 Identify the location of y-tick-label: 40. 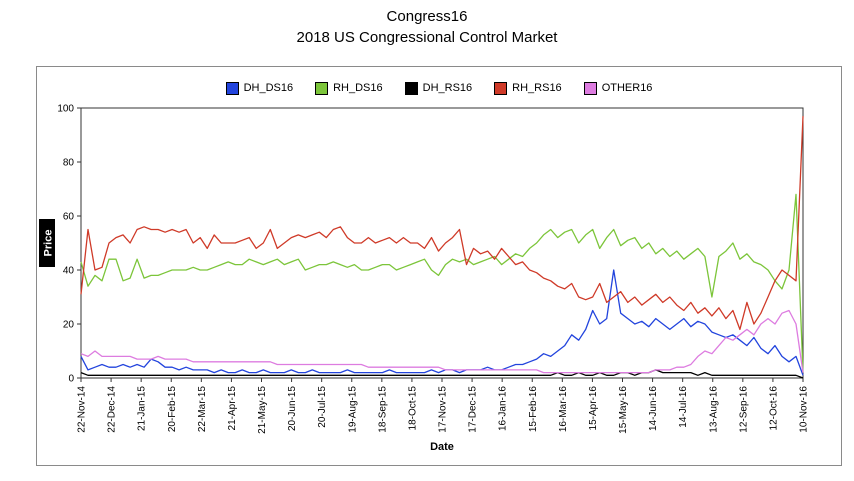
(69, 271).